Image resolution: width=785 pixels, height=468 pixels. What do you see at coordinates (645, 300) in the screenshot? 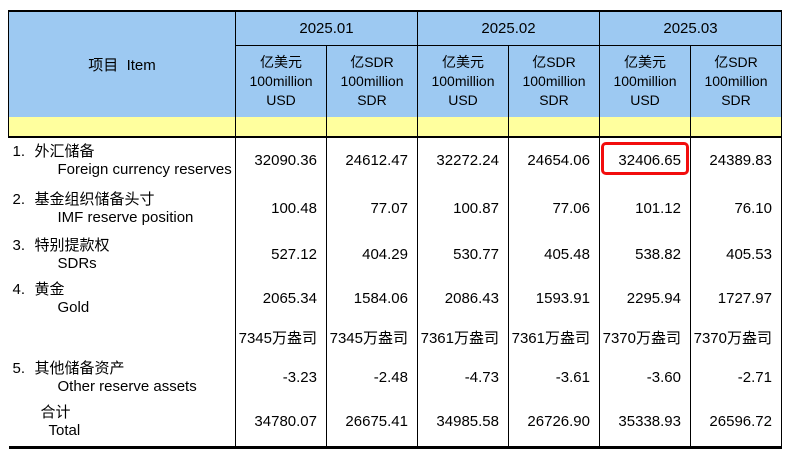
I see `value-cell: 2295.94` at bounding box center [645, 300].